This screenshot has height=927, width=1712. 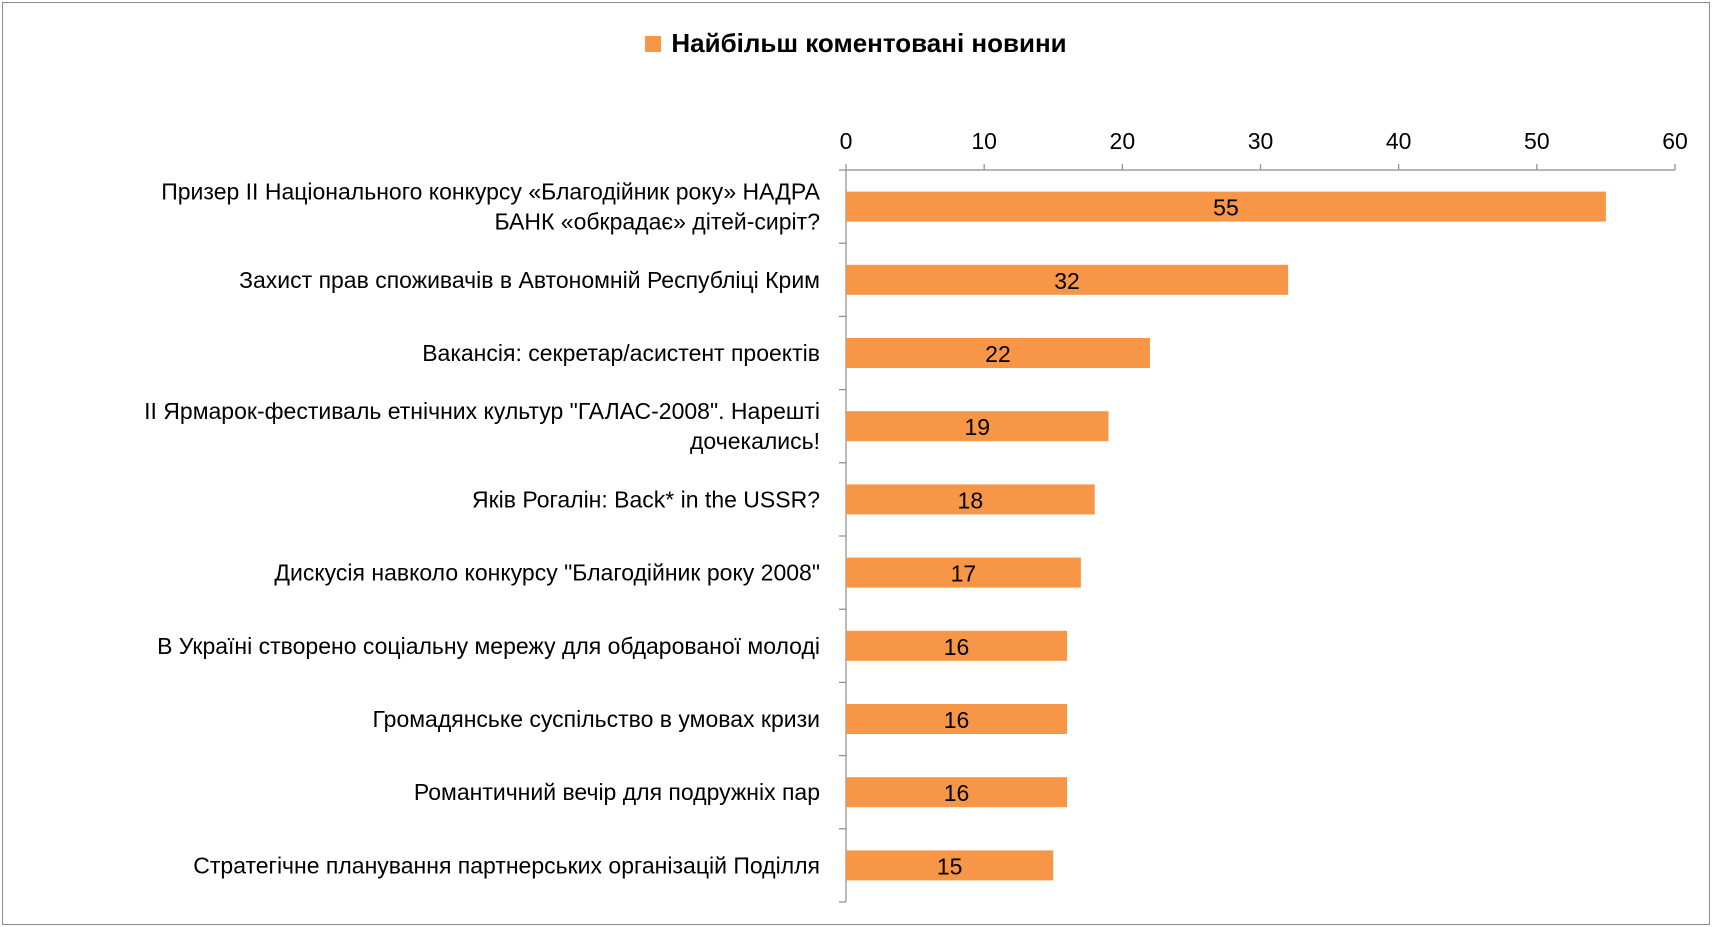 What do you see at coordinates (1123, 141) in the screenshot?
I see `x-tick-label: 20` at bounding box center [1123, 141].